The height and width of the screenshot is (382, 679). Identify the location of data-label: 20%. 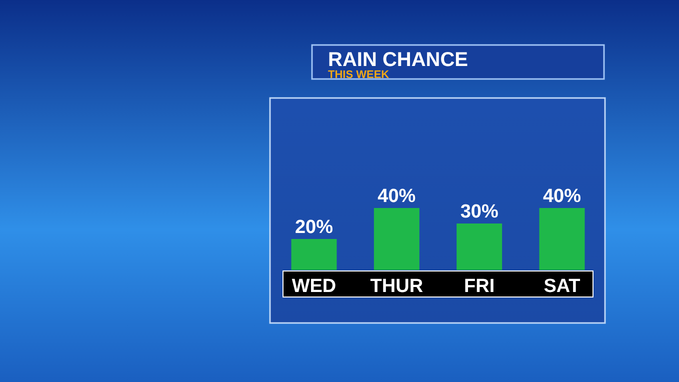
(314, 227).